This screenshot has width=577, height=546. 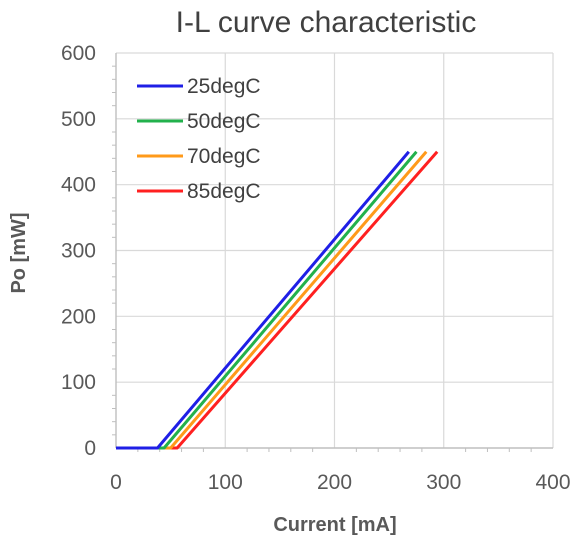 What do you see at coordinates (90, 448) in the screenshot?
I see `y-tick-label: 0` at bounding box center [90, 448].